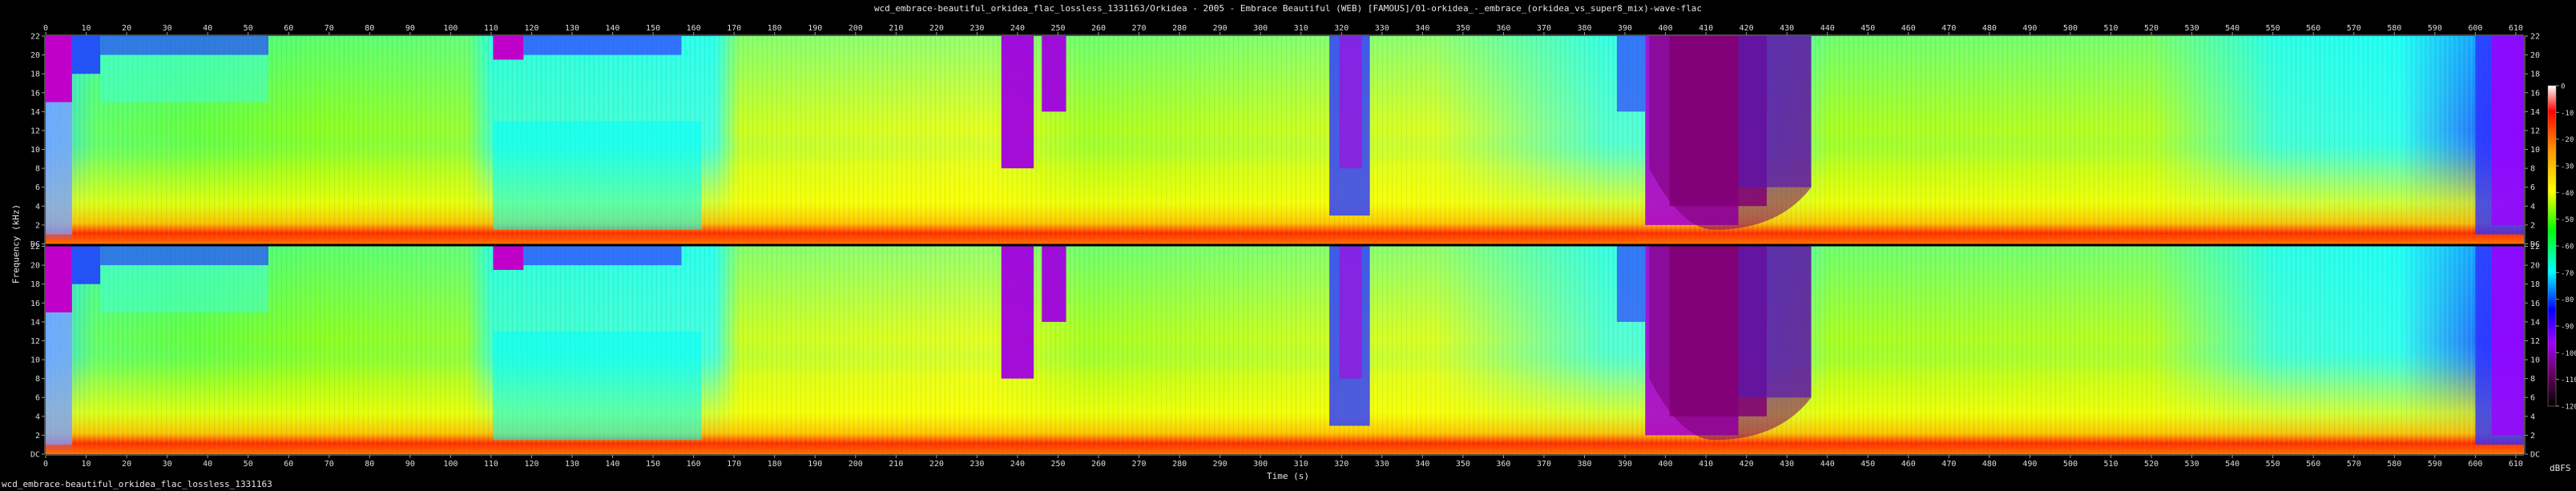  I want to click on x-tick-label: 100, so click(450, 28).